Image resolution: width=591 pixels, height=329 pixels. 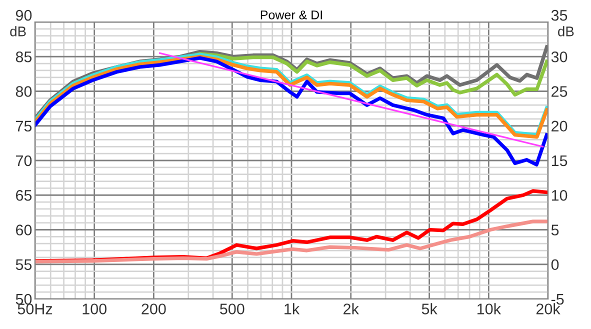 What do you see at coordinates (430, 308) in the screenshot?
I see `x-tick-label: 5k` at bounding box center [430, 308].